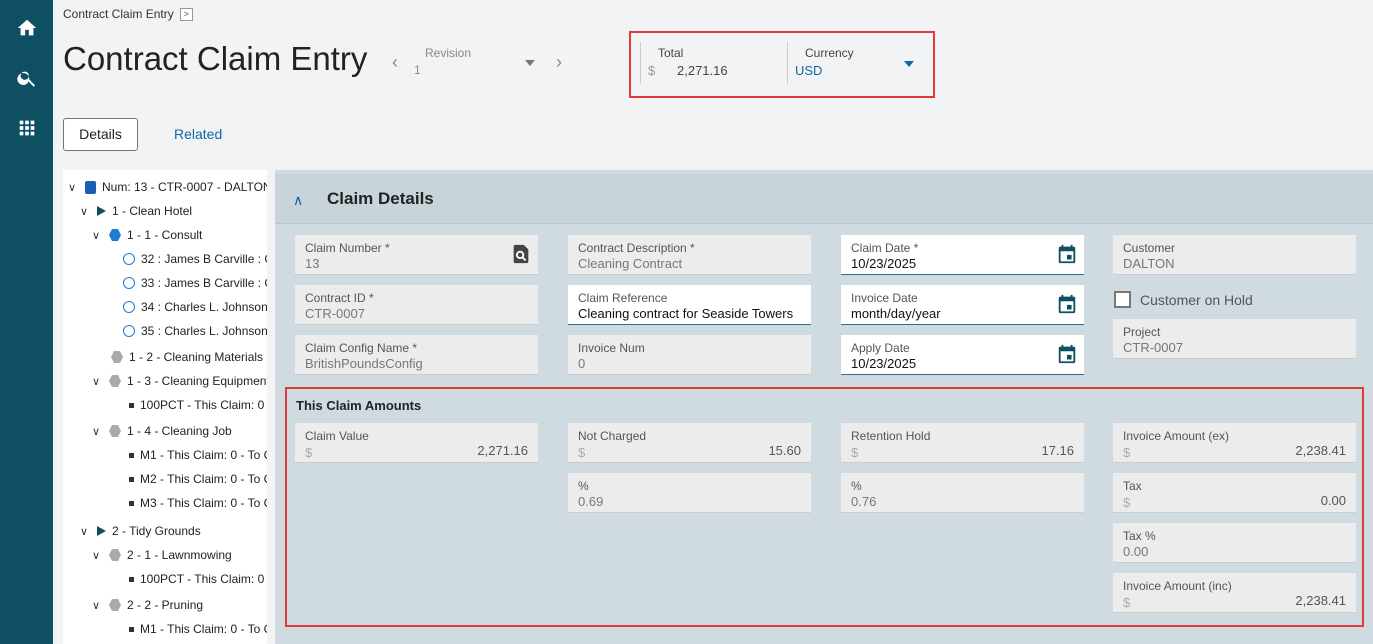 The height and width of the screenshot is (644, 1373). What do you see at coordinates (1234, 543) in the screenshot?
I see `tax-percent-field: Tax % 0.00` at bounding box center [1234, 543].